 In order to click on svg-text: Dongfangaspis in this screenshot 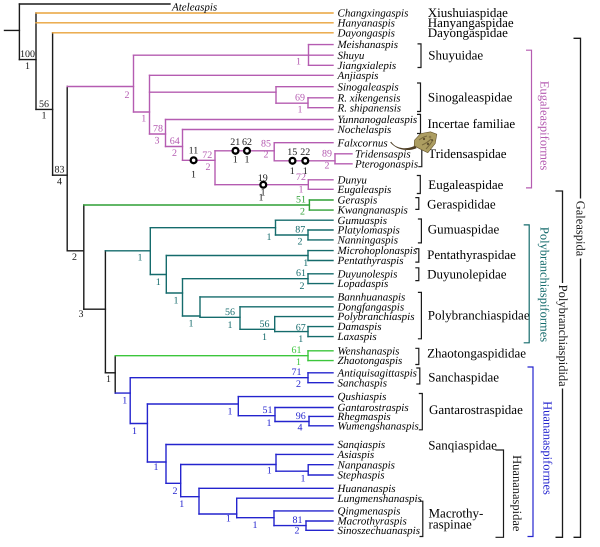, I will do `click(371, 307)`.